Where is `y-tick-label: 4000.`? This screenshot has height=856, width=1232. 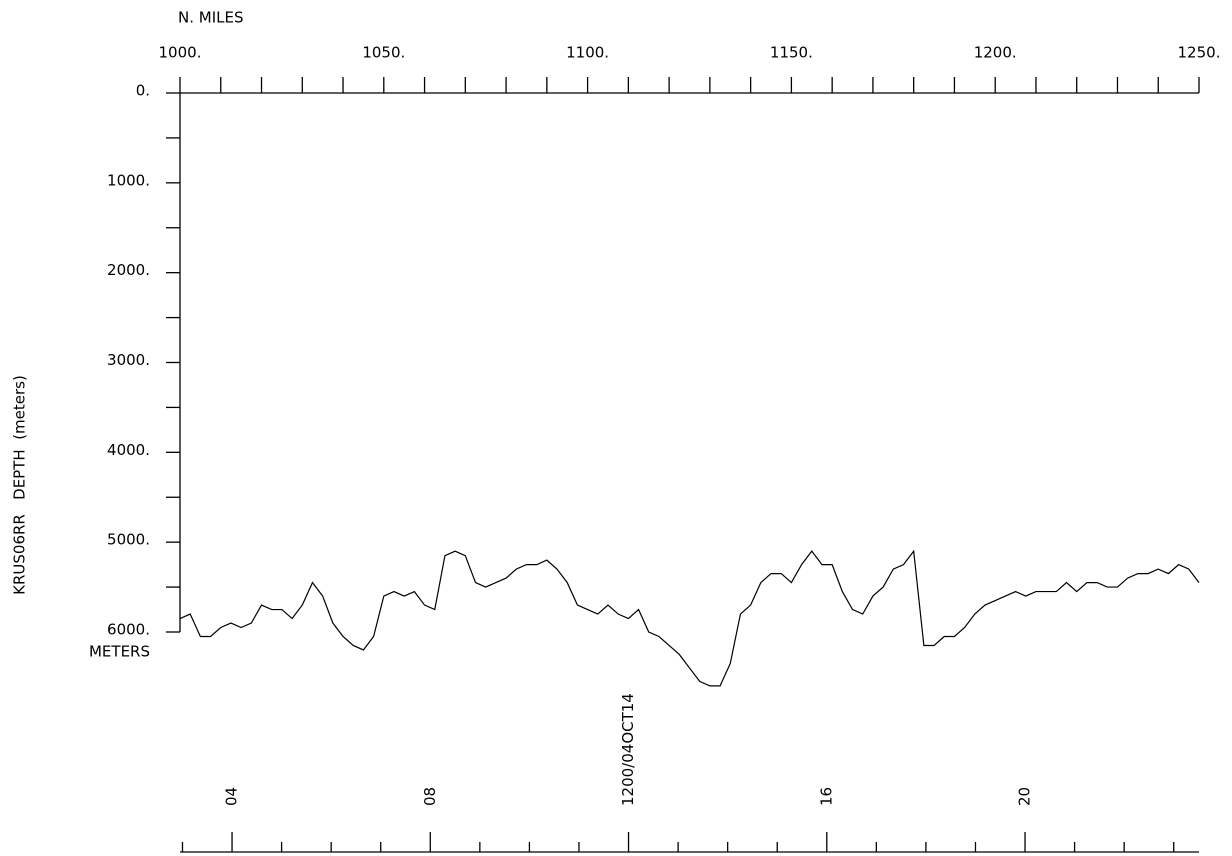 y-tick-label: 4000. is located at coordinates (128, 450).